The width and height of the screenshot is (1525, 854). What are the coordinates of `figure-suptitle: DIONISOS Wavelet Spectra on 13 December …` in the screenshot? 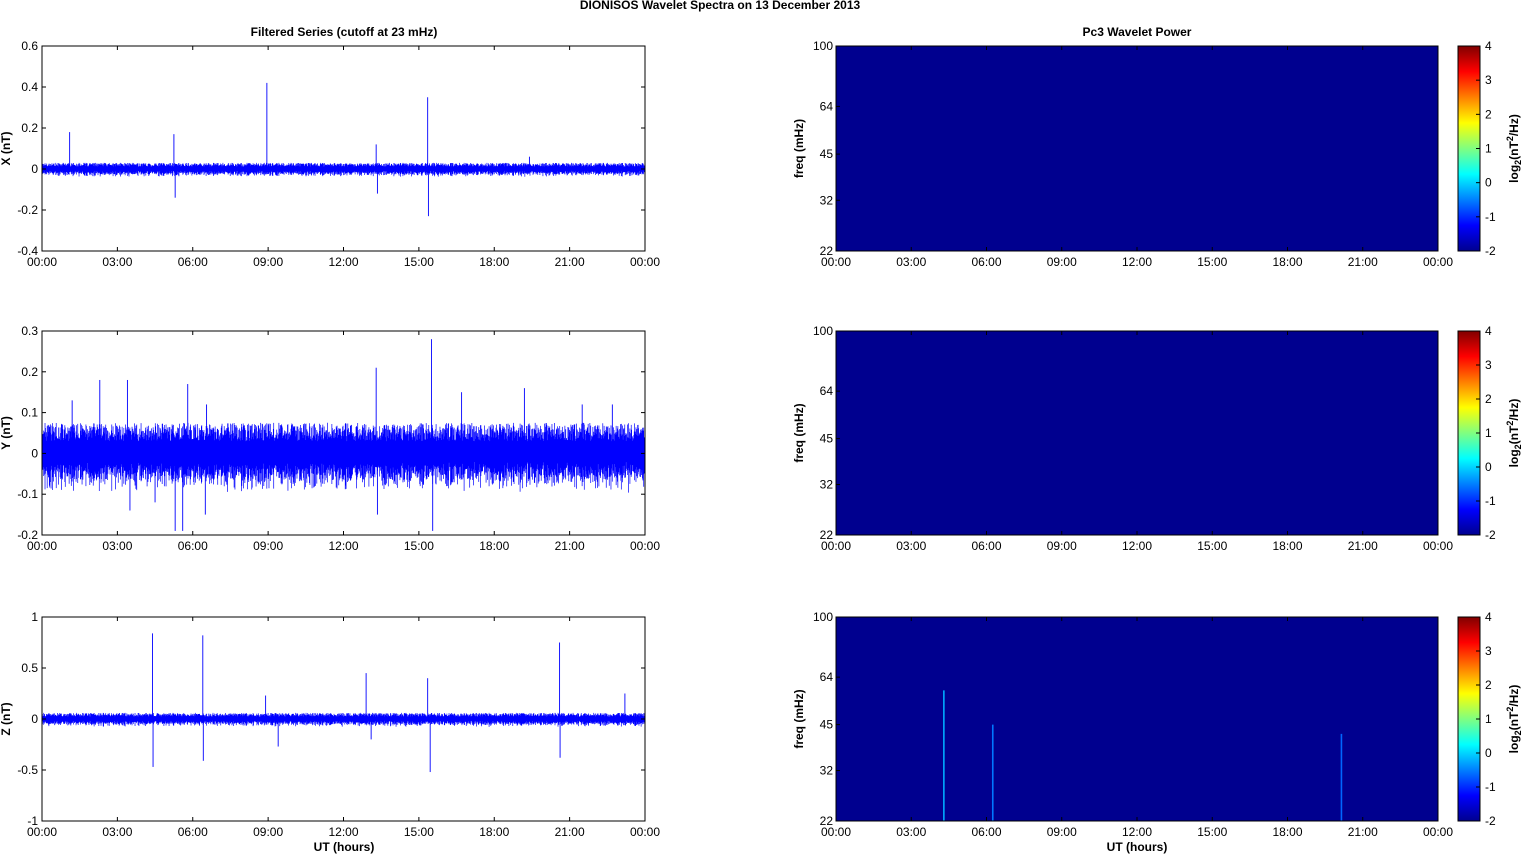 It's located at (720, 6).